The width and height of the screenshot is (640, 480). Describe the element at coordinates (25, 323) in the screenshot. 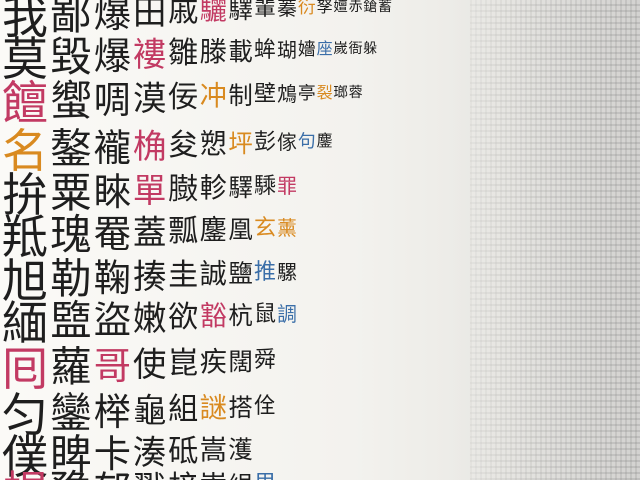

I see `wall-character: 緬` at that location.